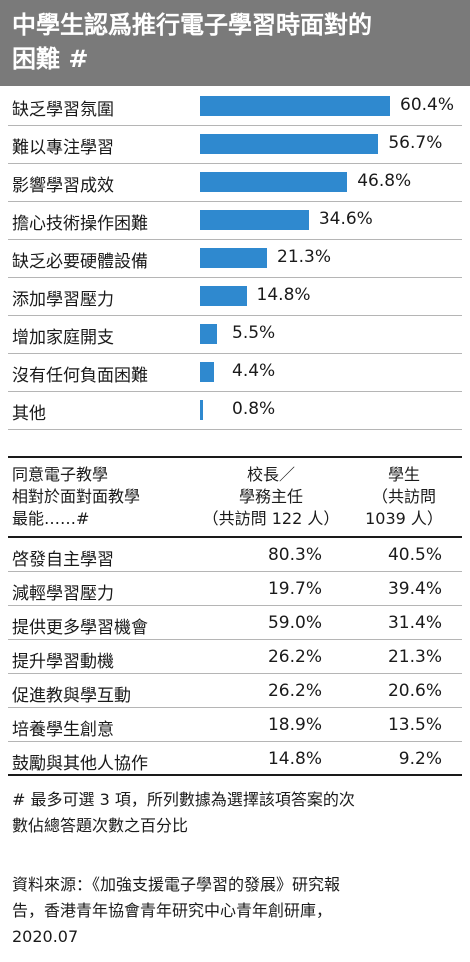 This screenshot has width=470, height=962. I want to click on table-header-col1-line2: 相對於面對面教學, so click(76, 496).